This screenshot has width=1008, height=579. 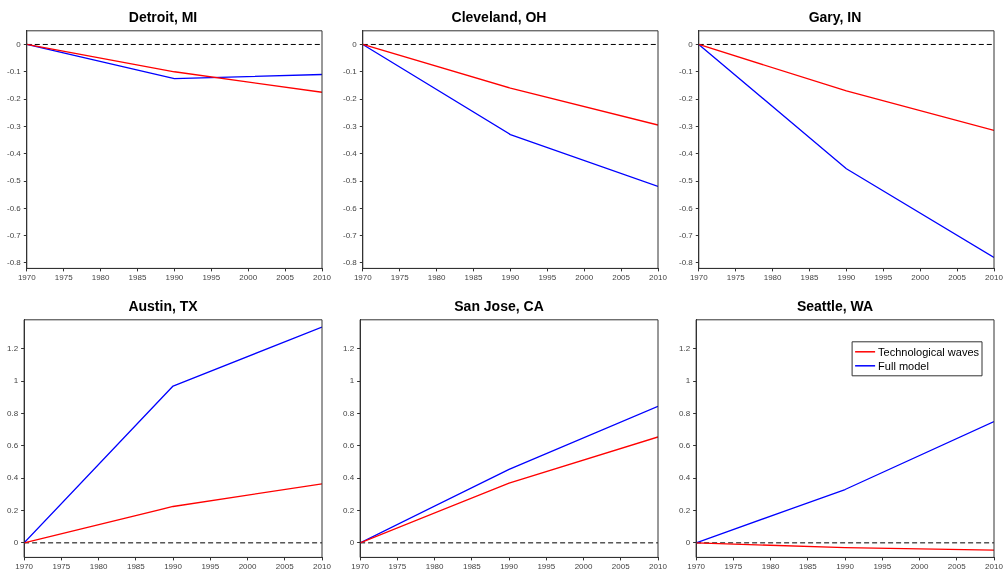 What do you see at coordinates (499, 306) in the screenshot?
I see `chart-title: San Jose, CA` at bounding box center [499, 306].